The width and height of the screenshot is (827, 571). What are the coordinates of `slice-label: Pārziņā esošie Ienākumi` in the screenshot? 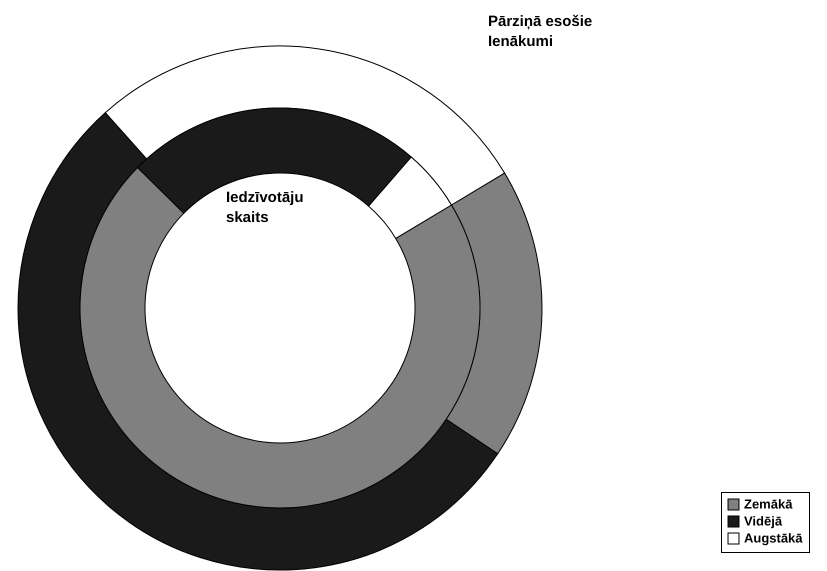 It's located at (540, 31).